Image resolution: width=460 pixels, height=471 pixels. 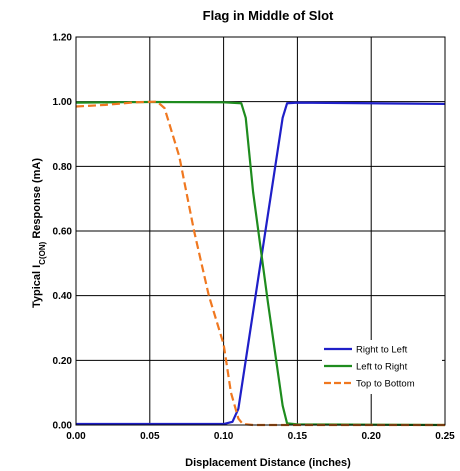 I want to click on chart-title: Flag in Middle of Slot, so click(x=268, y=15).